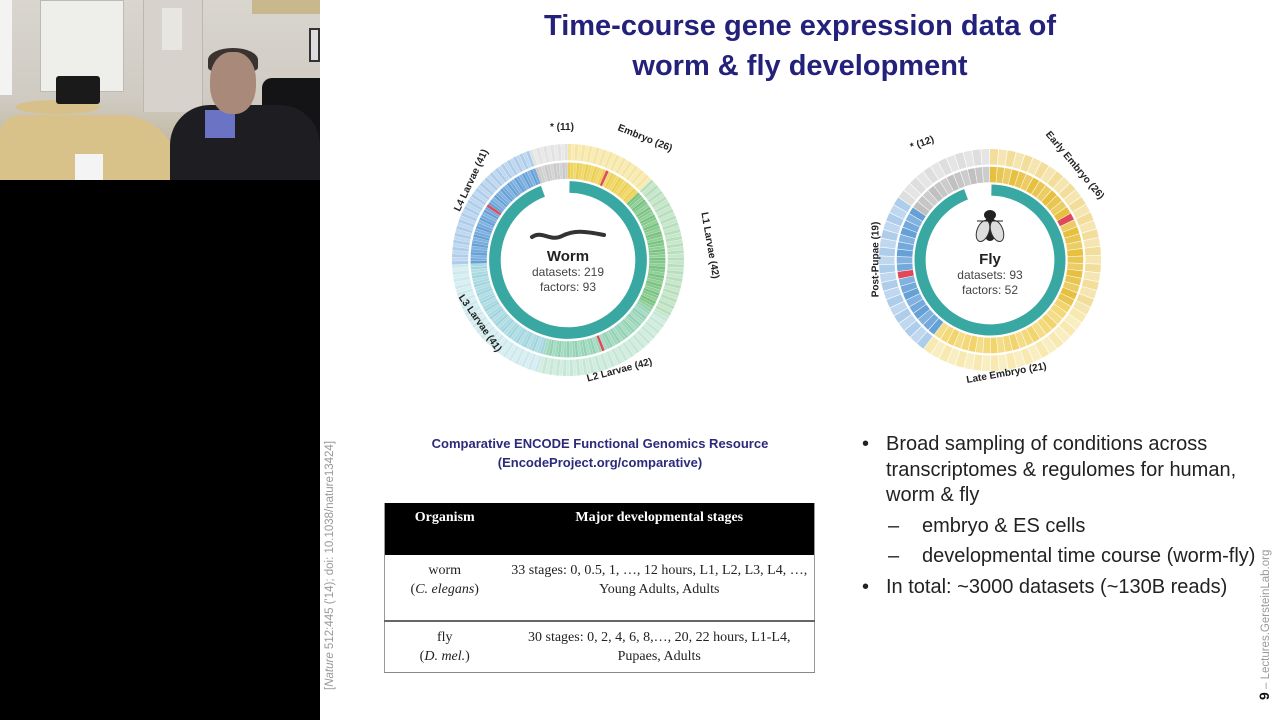 This screenshot has width=1280, height=720. What do you see at coordinates (1065, 557) in the screenshot?
I see `sub-bullet-time-course: developmental time course (worm-fly)` at bounding box center [1065, 557].